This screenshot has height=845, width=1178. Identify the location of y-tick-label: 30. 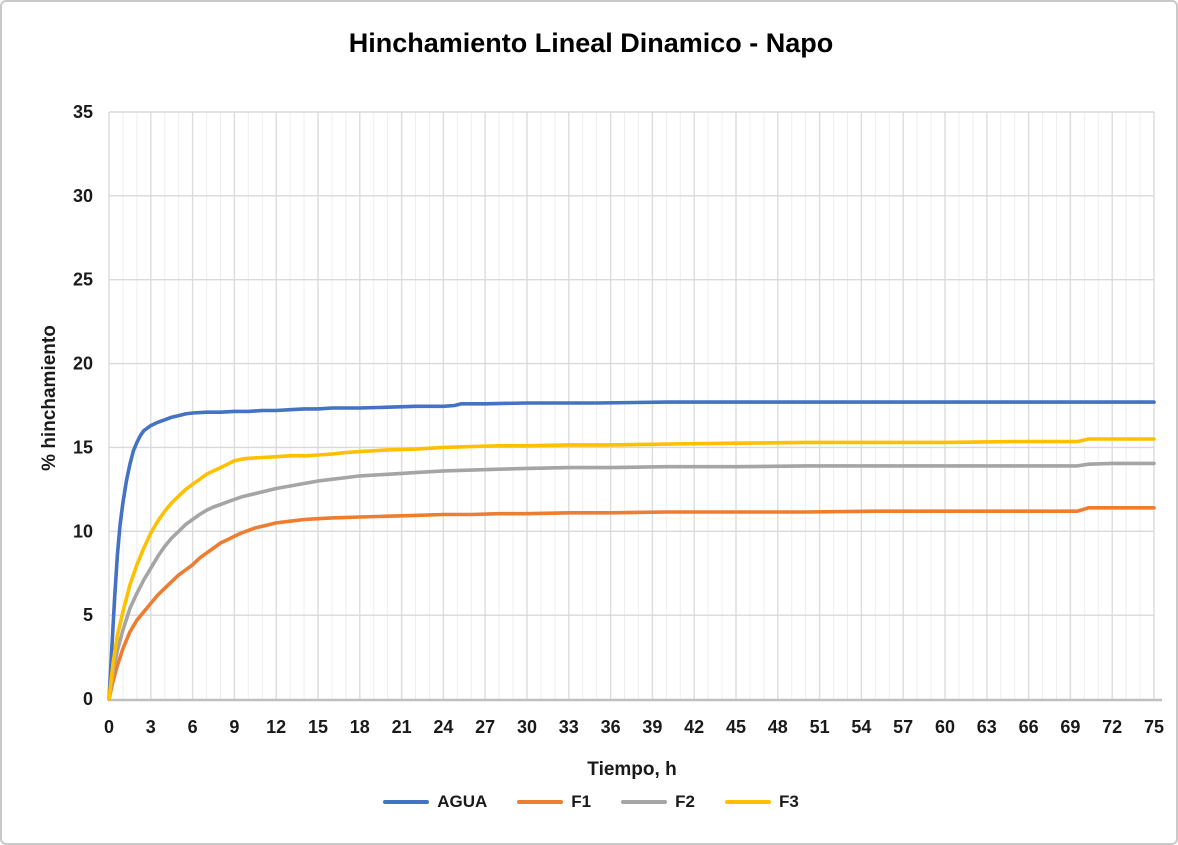
(83, 196).